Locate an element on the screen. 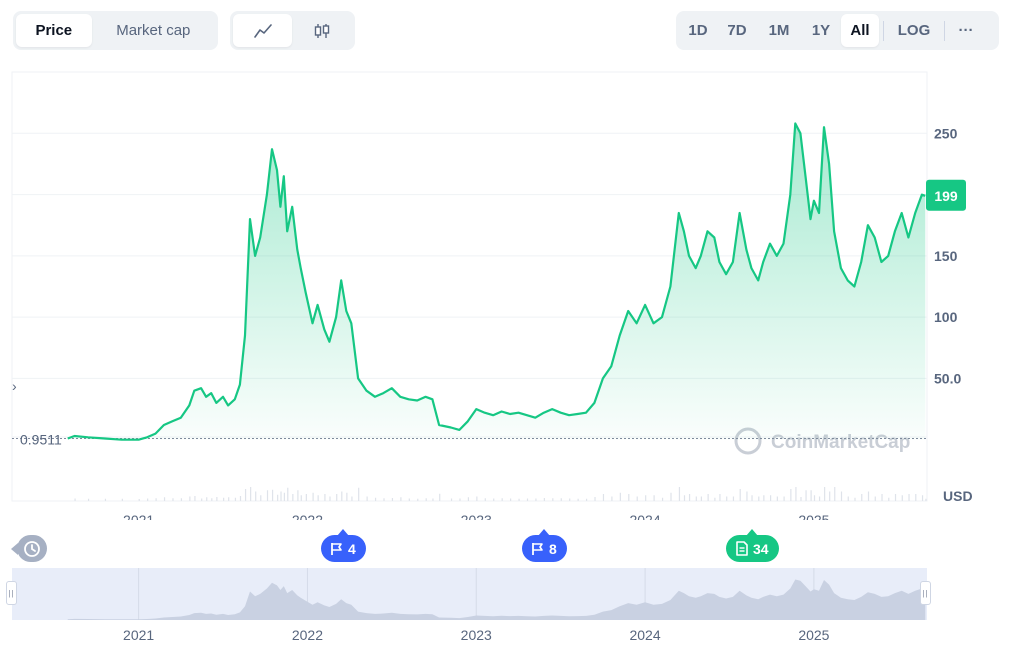 This screenshot has width=1009, height=654. time-range-toggle: 1D 7D 1M 1Y All LOG ··· is located at coordinates (837, 30).